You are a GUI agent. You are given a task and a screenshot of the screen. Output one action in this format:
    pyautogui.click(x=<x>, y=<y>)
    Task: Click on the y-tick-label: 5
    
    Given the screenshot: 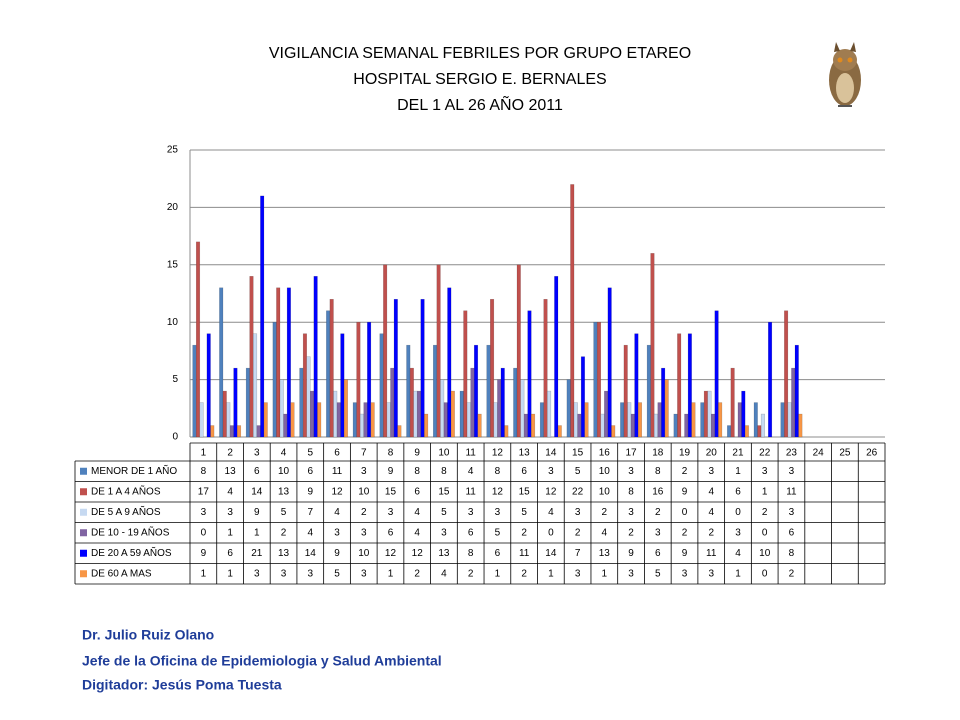 What is the action you would take?
    pyautogui.click(x=175, y=379)
    